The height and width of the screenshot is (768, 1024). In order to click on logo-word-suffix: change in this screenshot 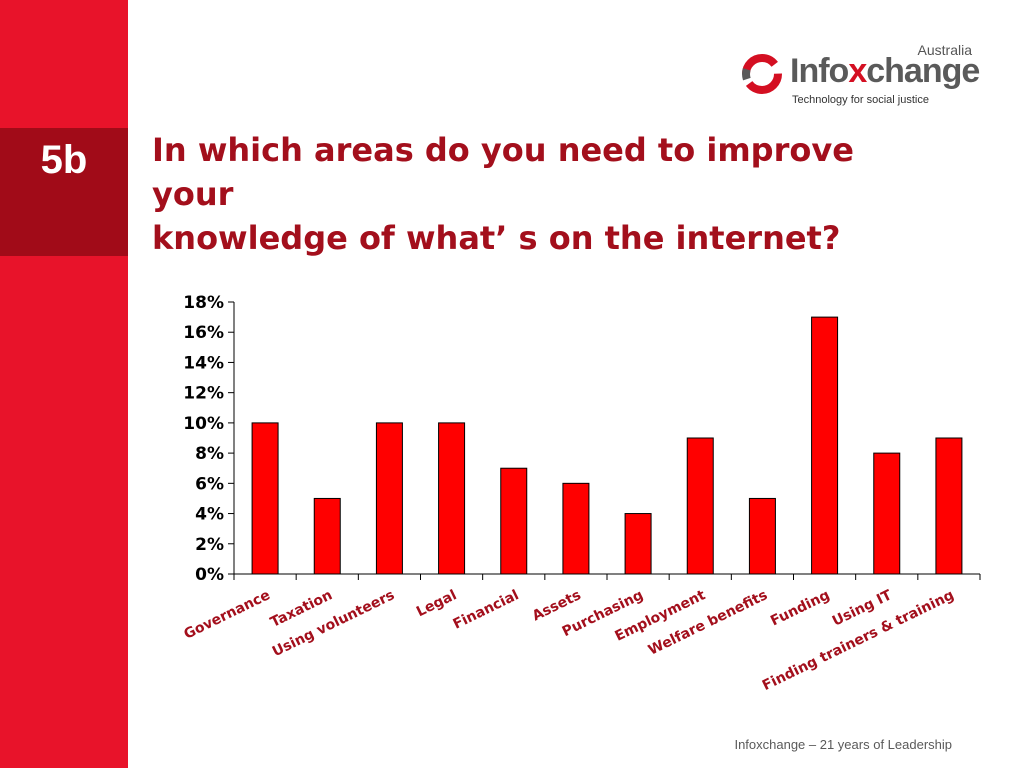, I will do `click(923, 71)`.